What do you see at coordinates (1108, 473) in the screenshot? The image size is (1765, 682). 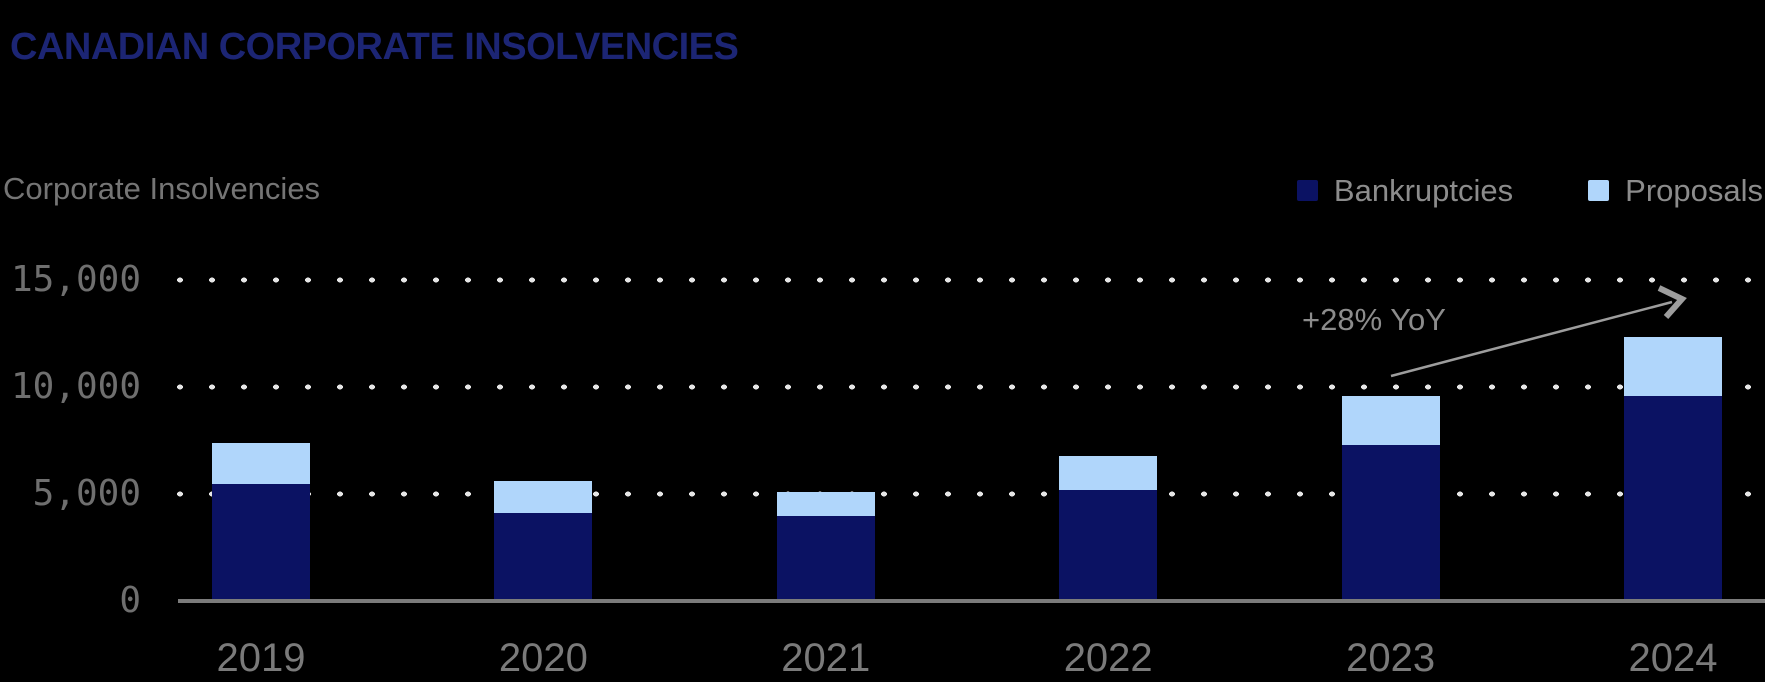 I see `bar-segment-proposals-2022` at bounding box center [1108, 473].